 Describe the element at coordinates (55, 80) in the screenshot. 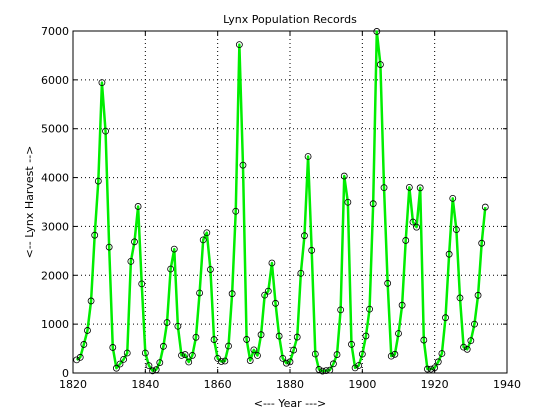

I see `y-tick-label: 6000` at that location.